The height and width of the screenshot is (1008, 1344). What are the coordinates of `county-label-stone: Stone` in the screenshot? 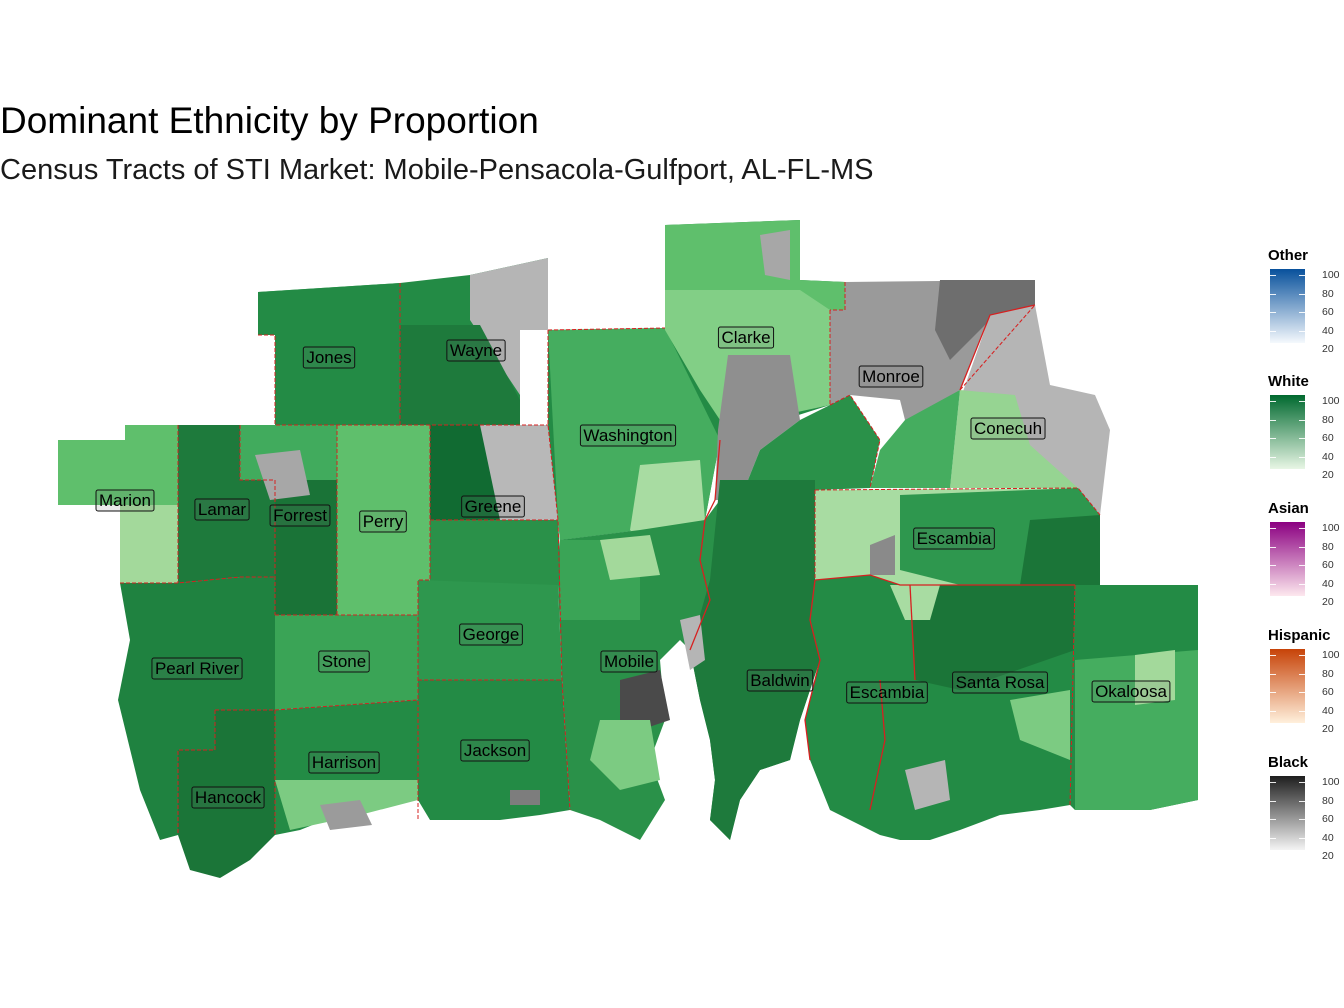 It's located at (344, 661).